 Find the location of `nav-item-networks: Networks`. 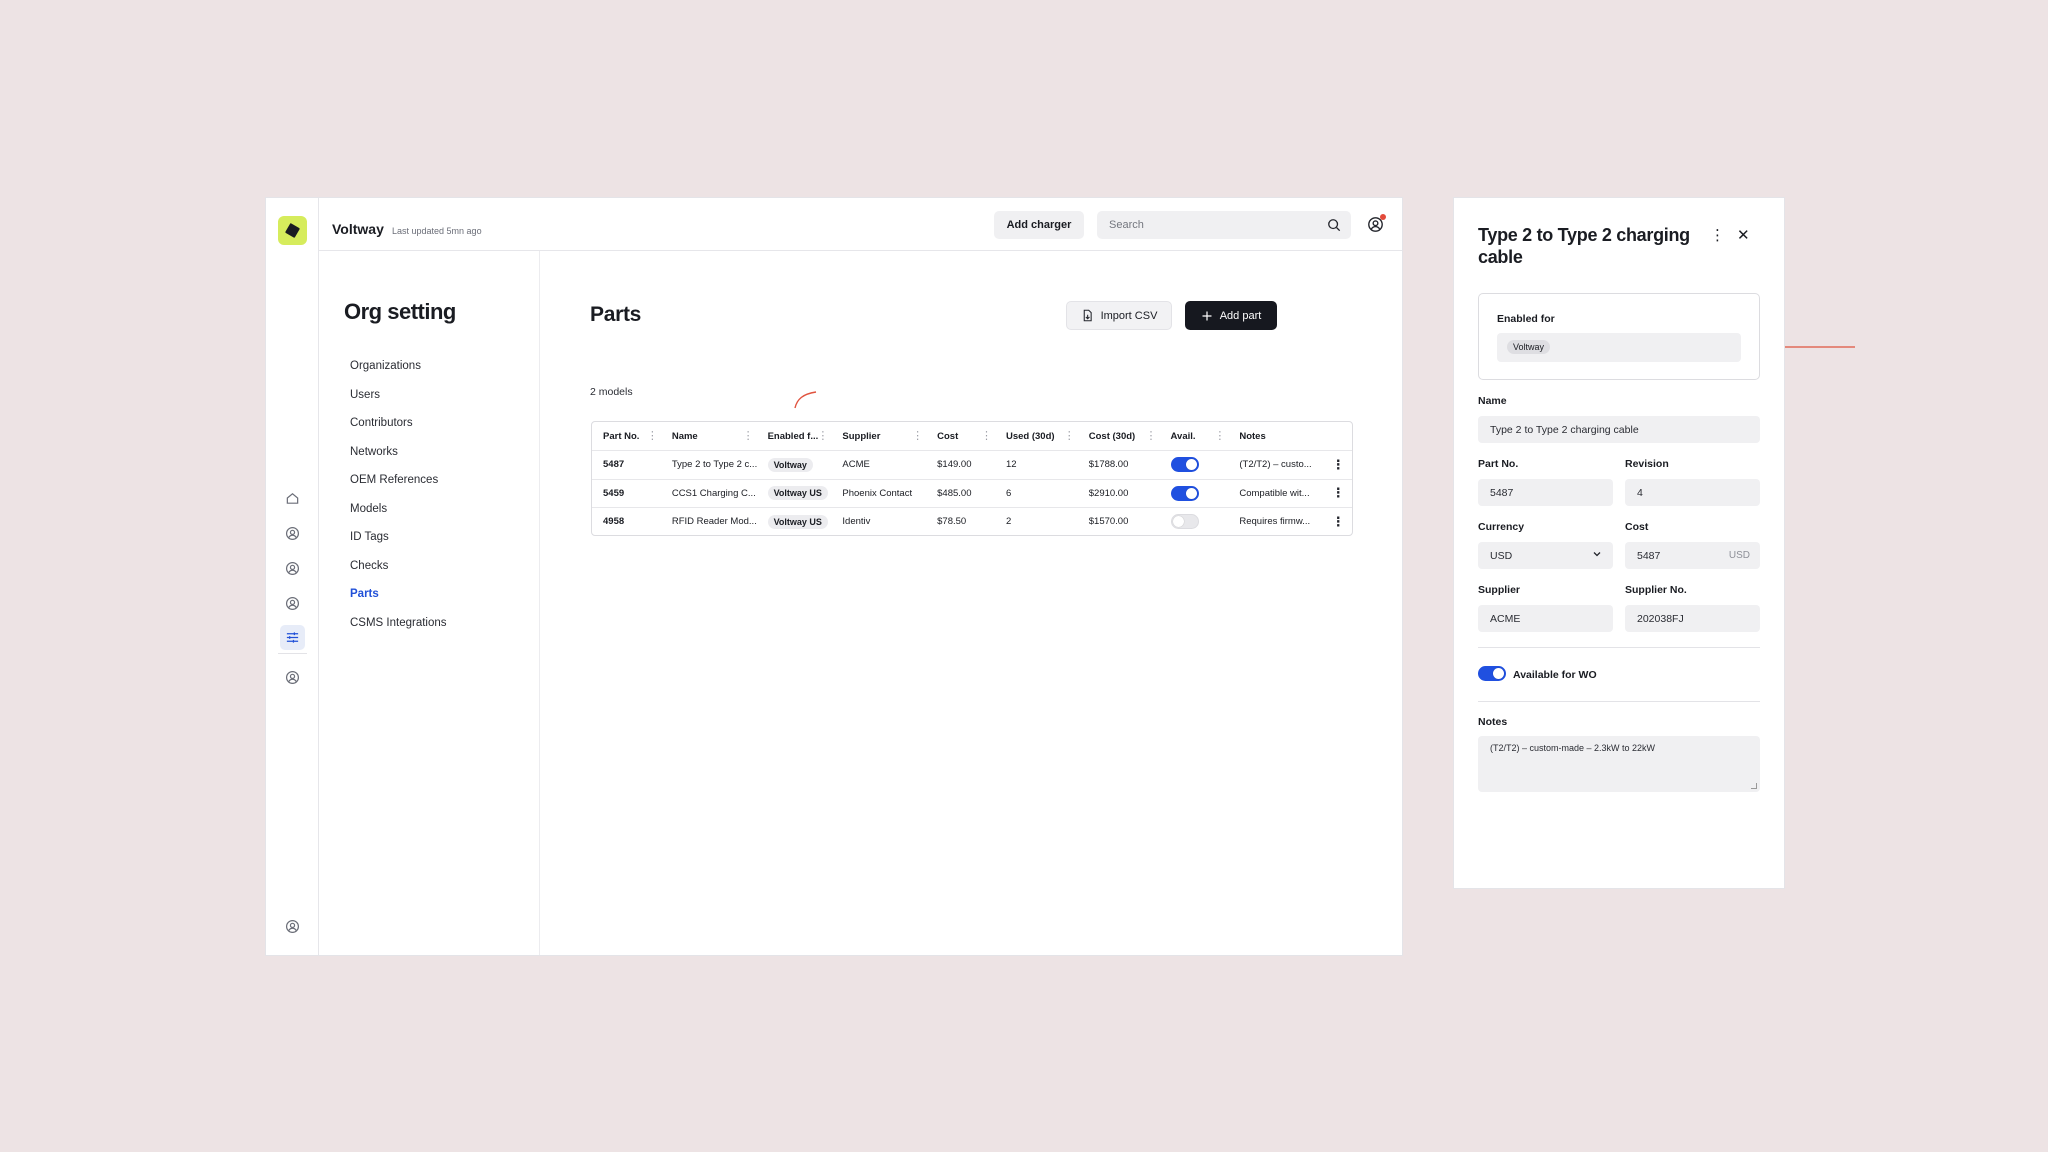

nav-item-networks: Networks is located at coordinates (374, 451).